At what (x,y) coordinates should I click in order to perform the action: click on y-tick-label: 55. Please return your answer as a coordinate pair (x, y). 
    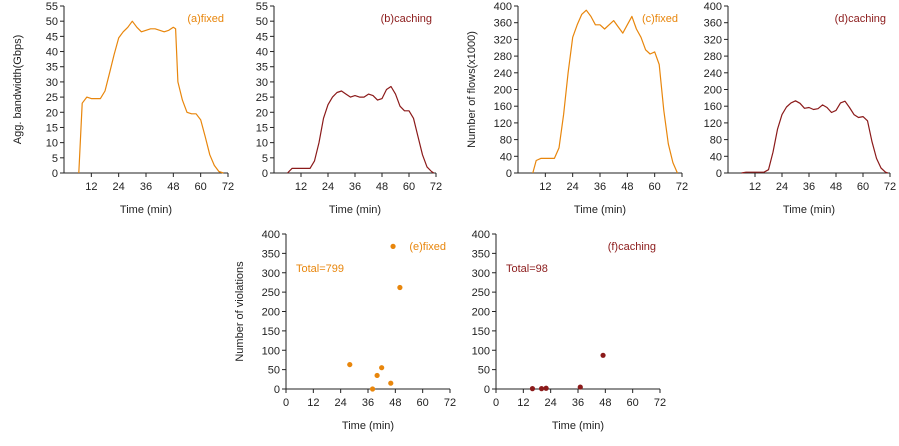
    Looking at the image, I should click on (52, 7).